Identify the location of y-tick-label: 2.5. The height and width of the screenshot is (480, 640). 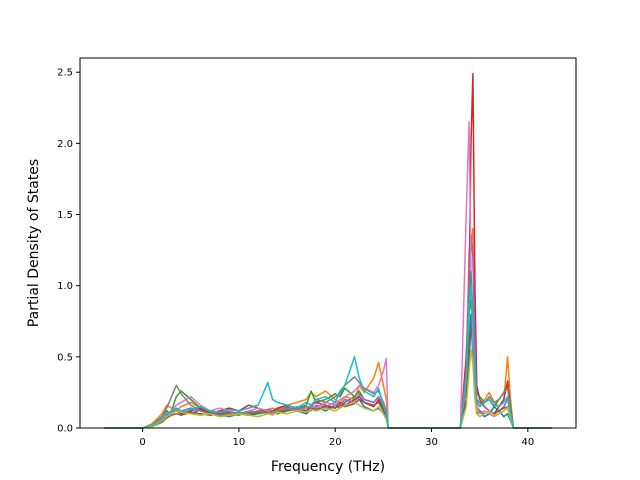
(65, 73).